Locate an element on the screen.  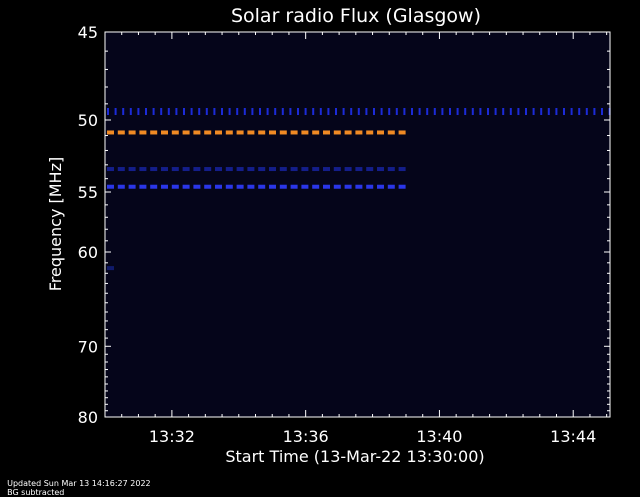
x-axis-label: Start Time (13-Mar-22 13:30:00) is located at coordinates (354, 456).